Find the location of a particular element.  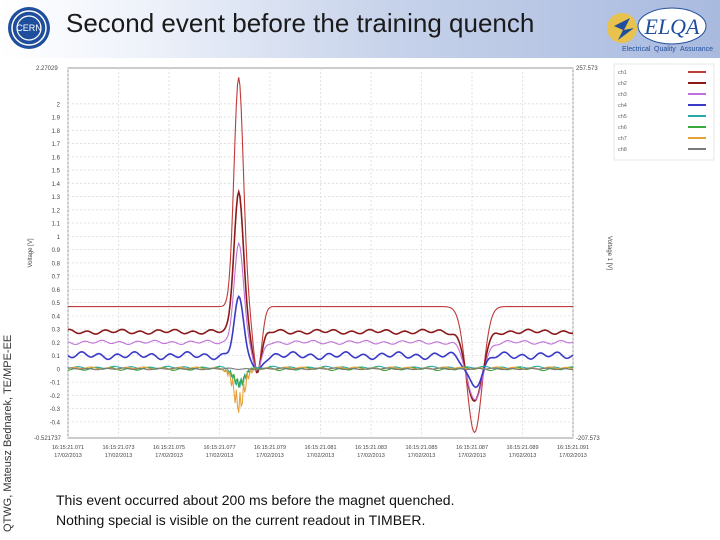

y-tick-label: 1.7 is located at coordinates (56, 145).